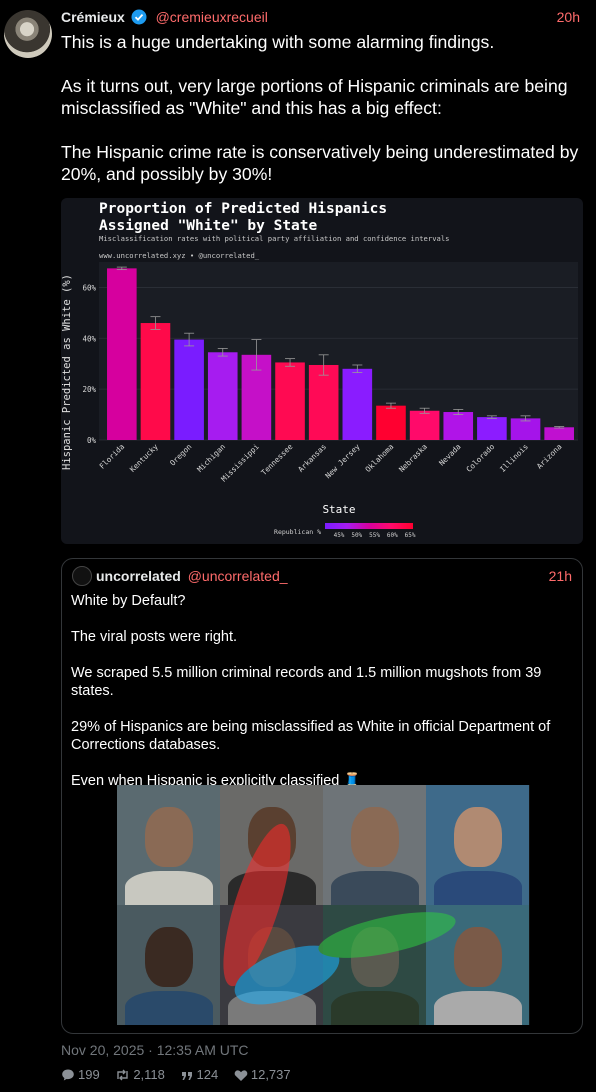 Image resolution: width=596 pixels, height=1092 pixels. Describe the element at coordinates (559, 433) in the screenshot. I see `bar-arizona` at that location.